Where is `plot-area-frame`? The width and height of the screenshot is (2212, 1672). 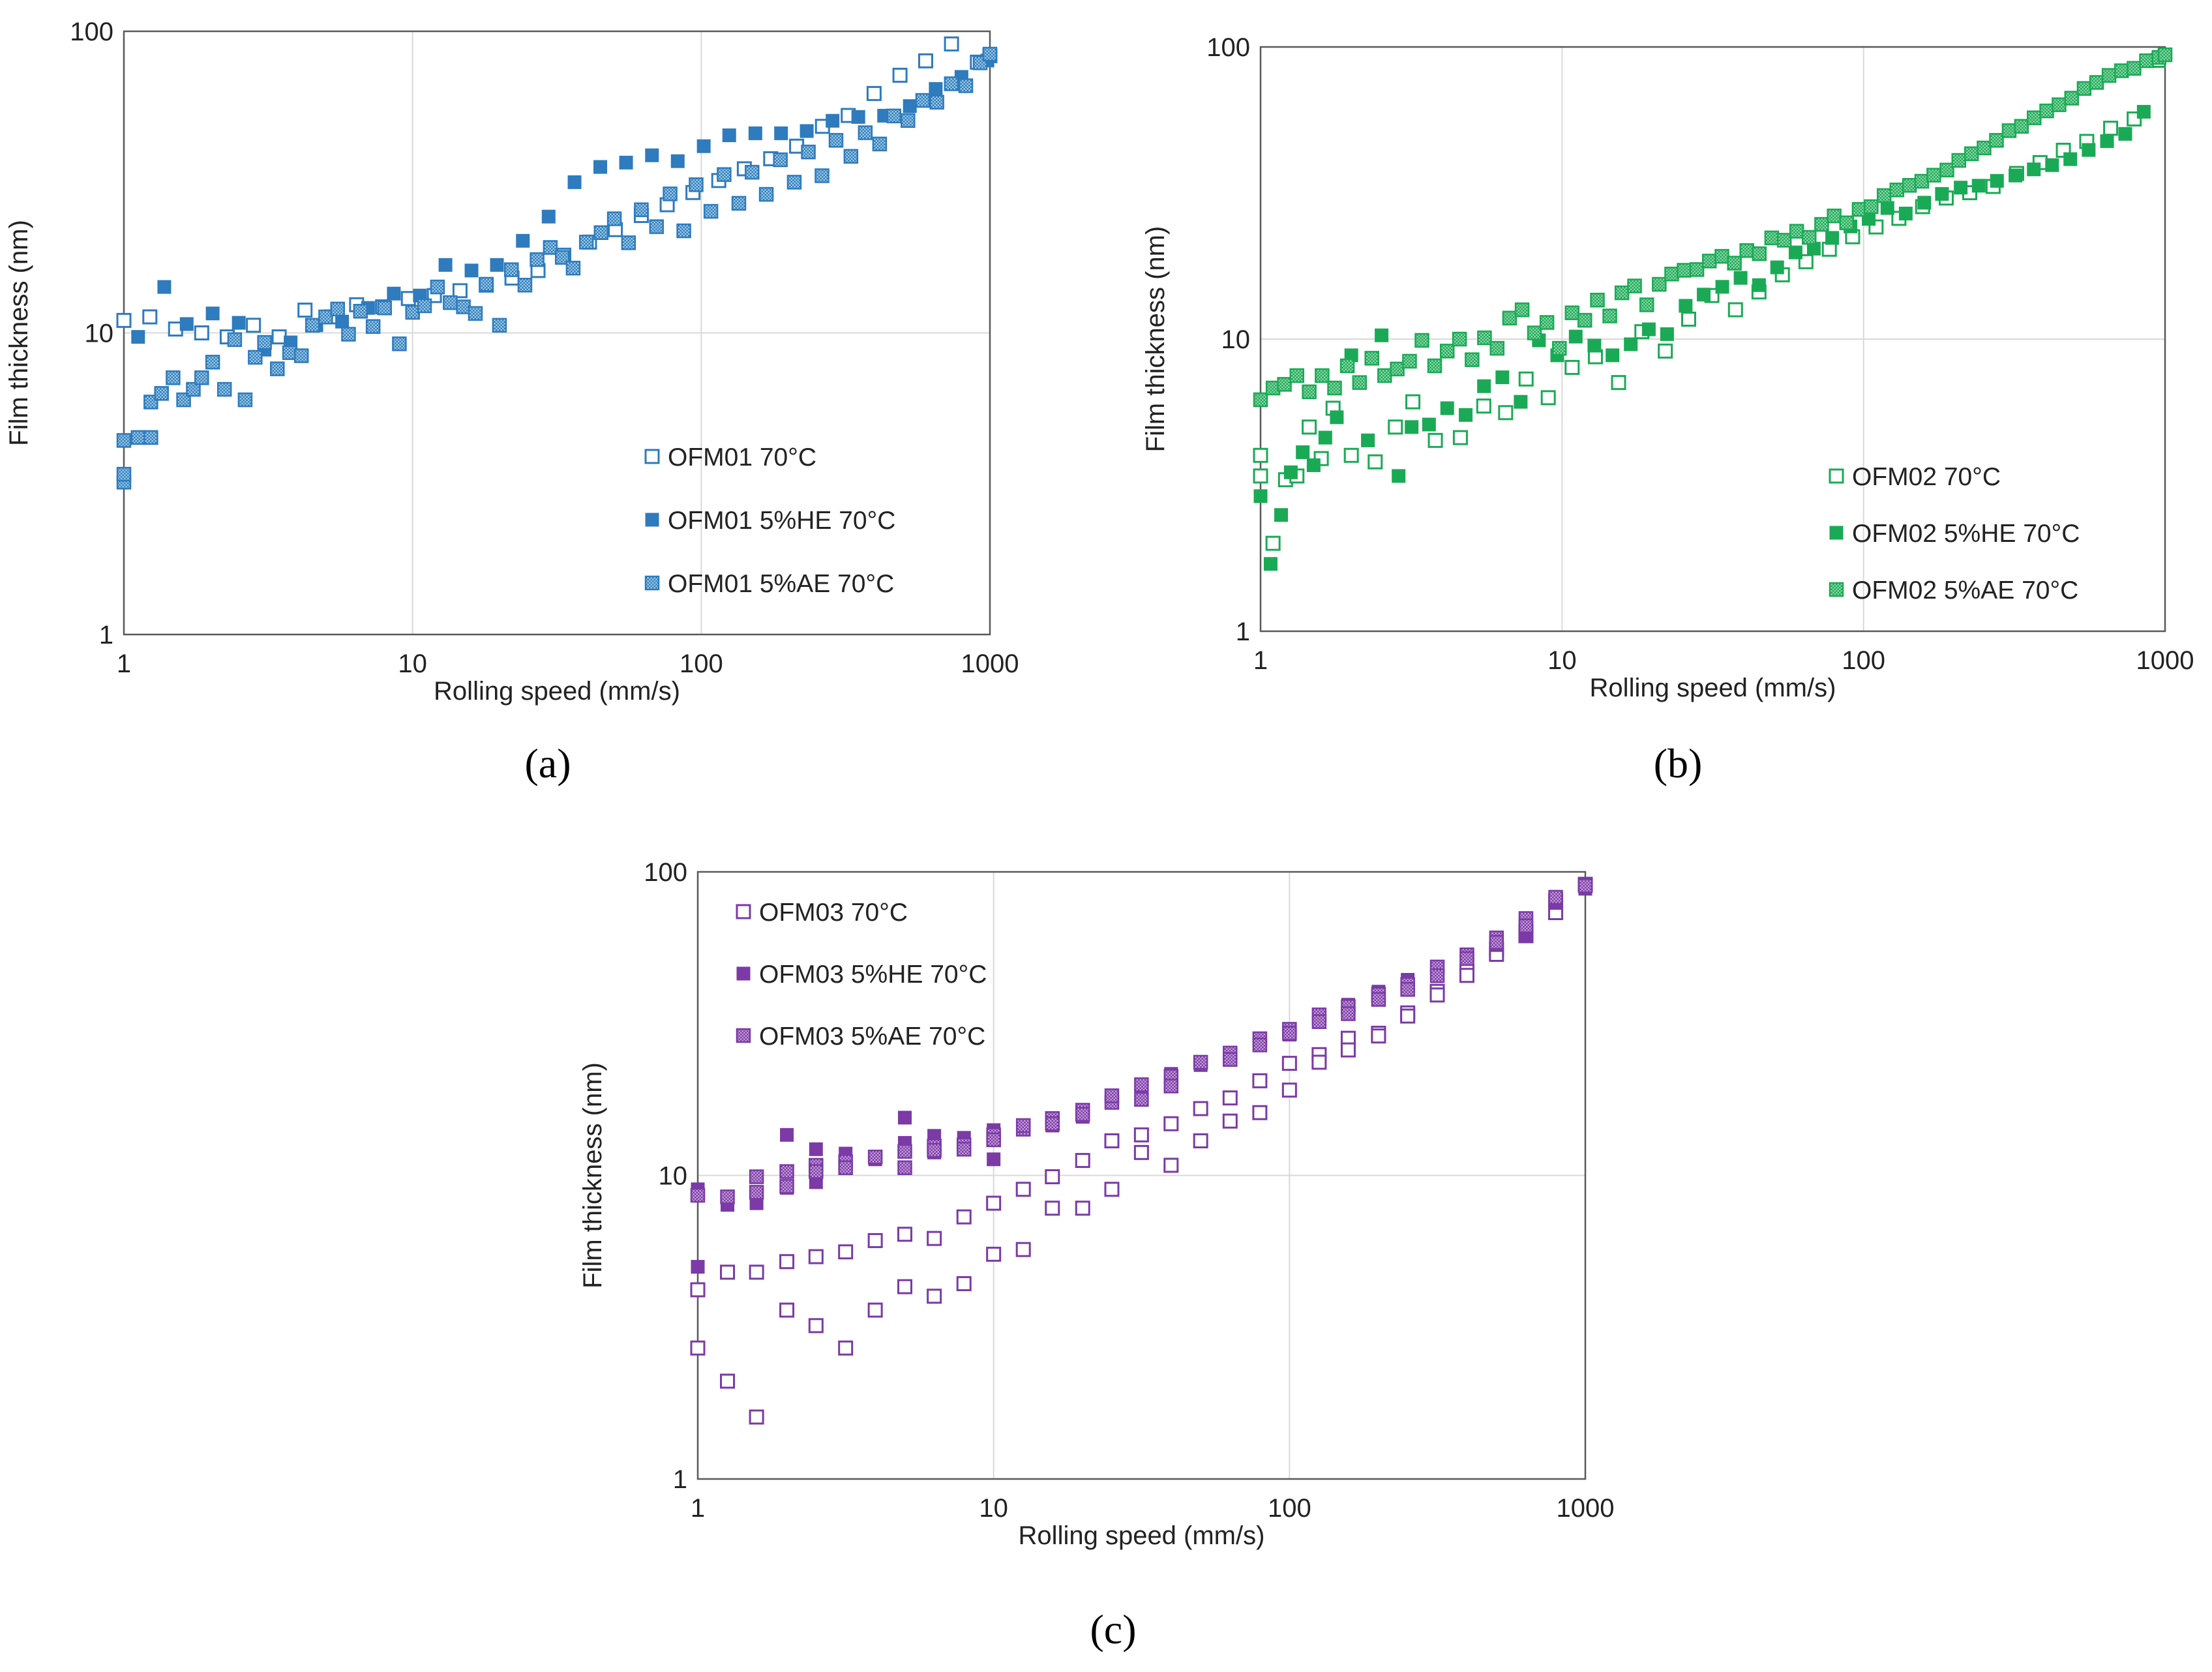 plot-area-frame is located at coordinates (1712, 339).